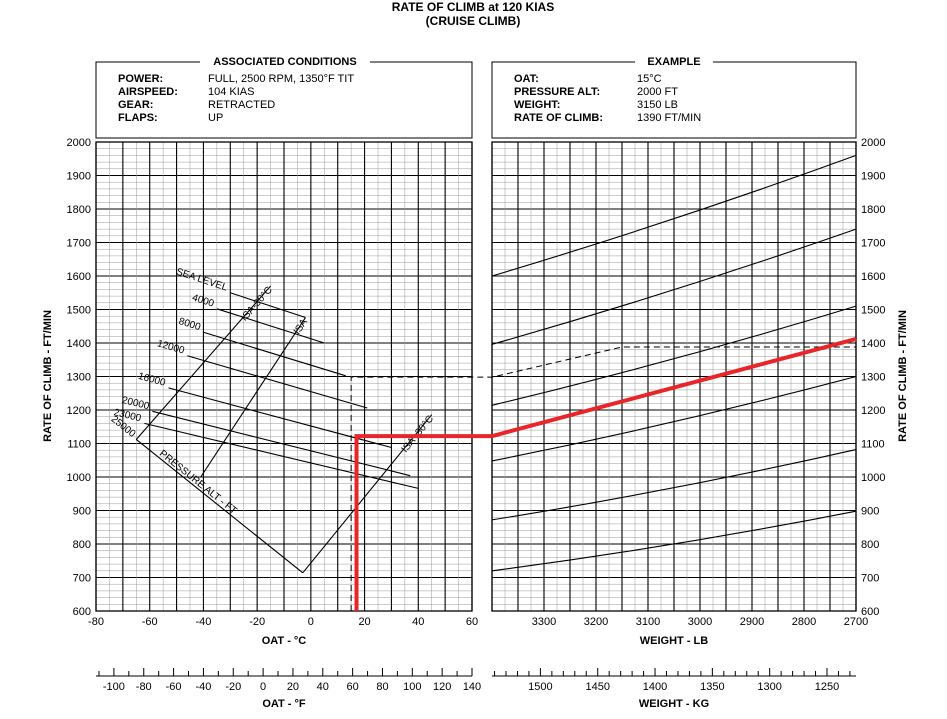  Describe the element at coordinates (873, 244) in the screenshot. I see `y-tick-label-right: 1700` at that location.